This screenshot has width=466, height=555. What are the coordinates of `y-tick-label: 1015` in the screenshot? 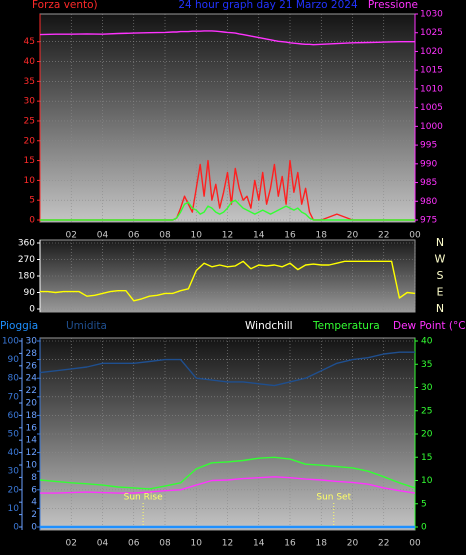 It's located at (431, 71).